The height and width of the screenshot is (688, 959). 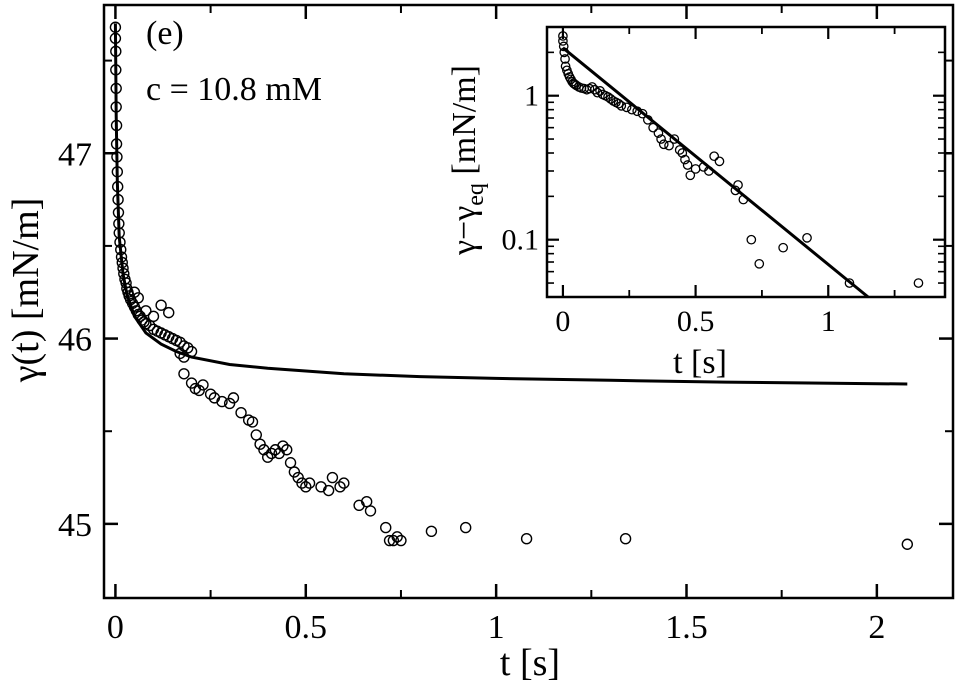 What do you see at coordinates (476, 194) in the screenshot?
I see `inset-y-label-sub: eq` at bounding box center [476, 194].